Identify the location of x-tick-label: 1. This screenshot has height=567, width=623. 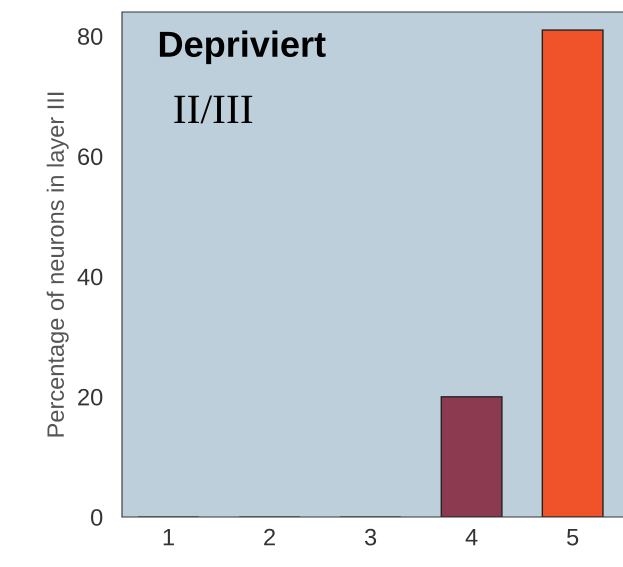
(169, 537).